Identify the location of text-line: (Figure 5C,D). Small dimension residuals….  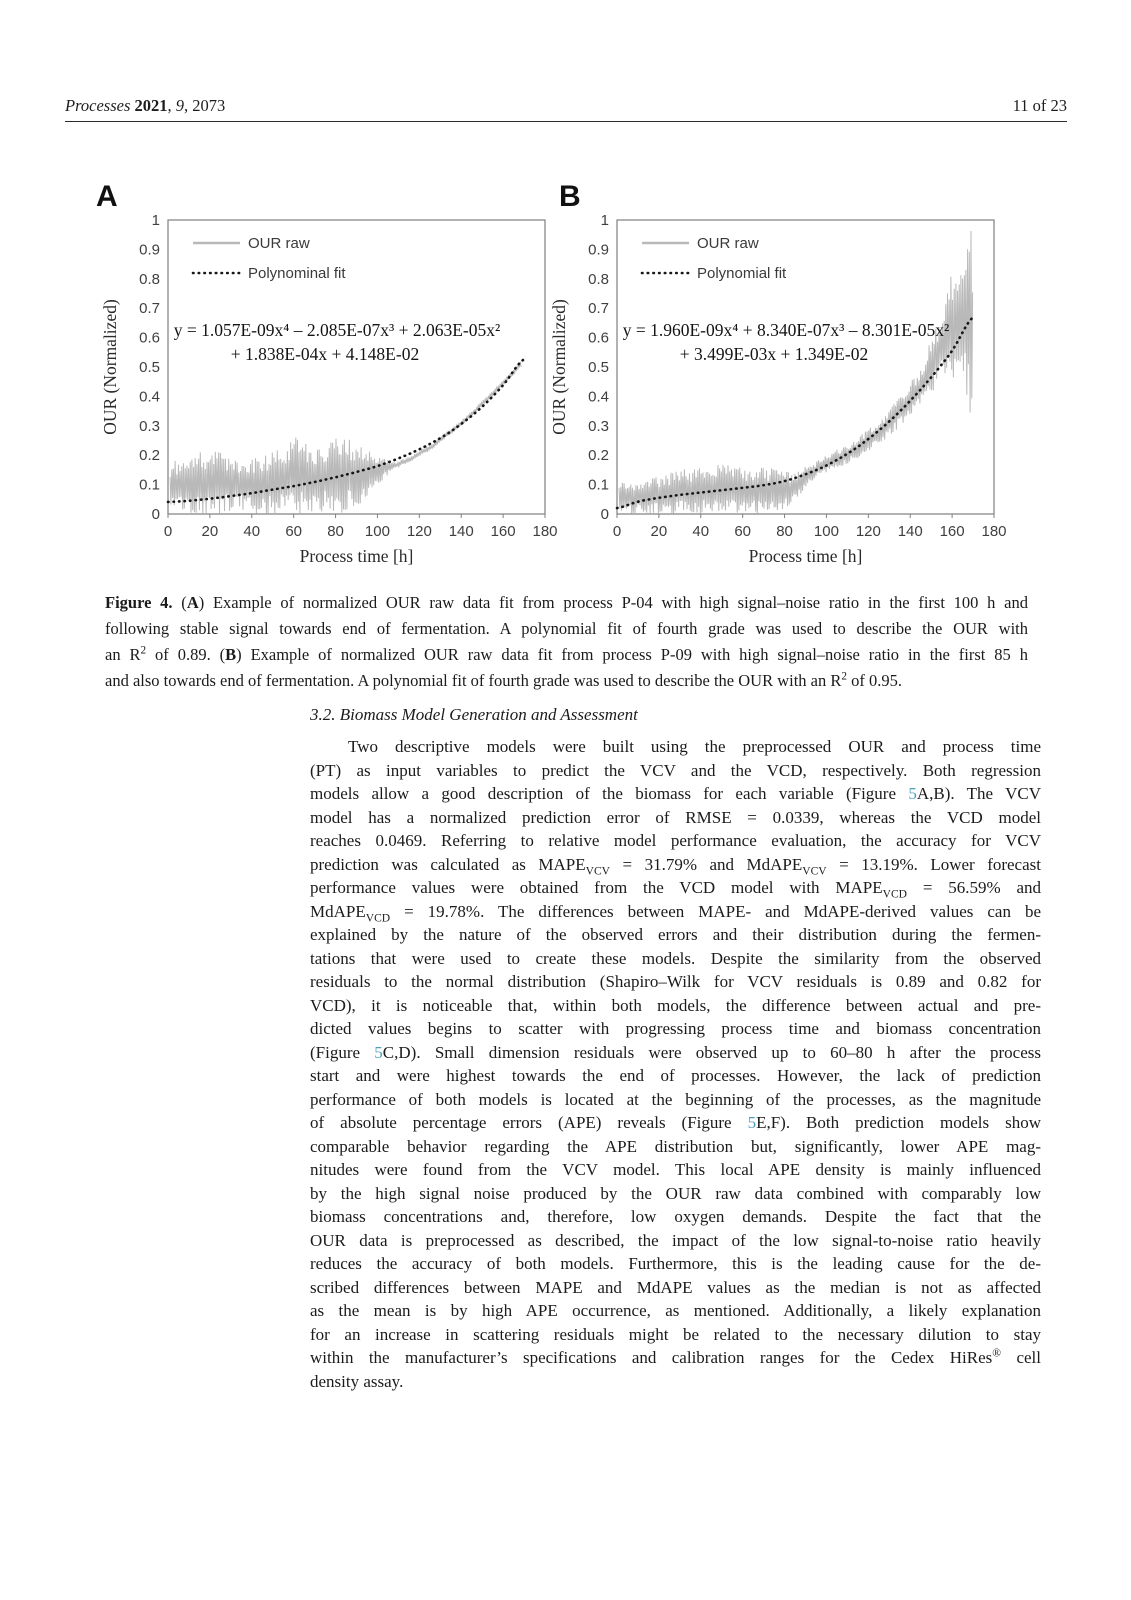
(675, 1052).